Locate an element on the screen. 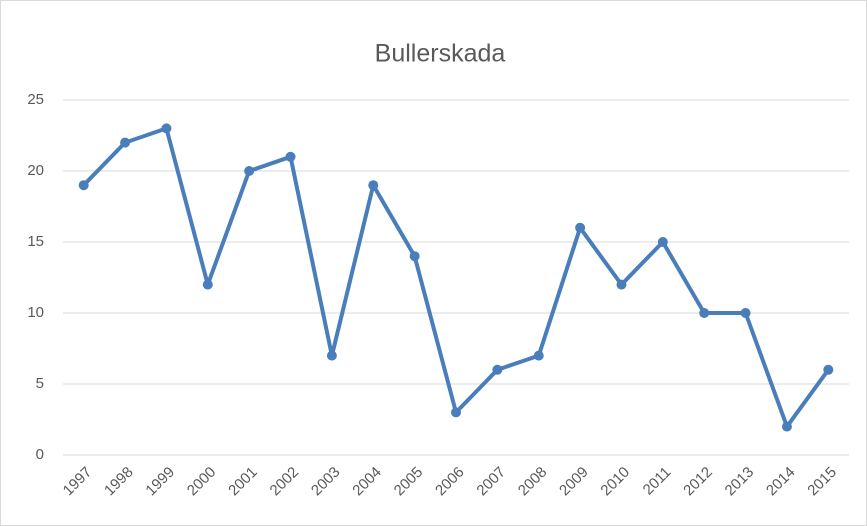 The width and height of the screenshot is (867, 526). y-tick-label: 20 is located at coordinates (35, 170).